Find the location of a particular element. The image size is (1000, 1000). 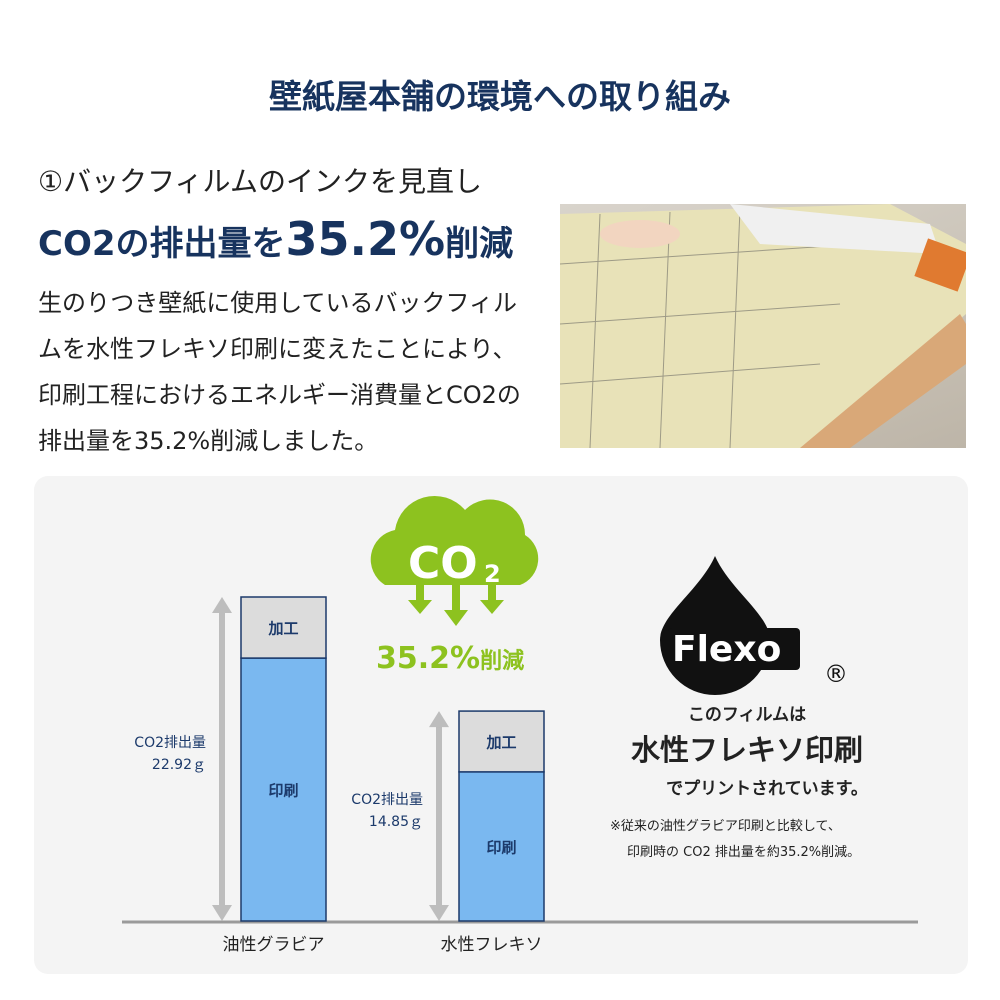

flexo-line3: でプリントされています。 is located at coordinates (767, 788).